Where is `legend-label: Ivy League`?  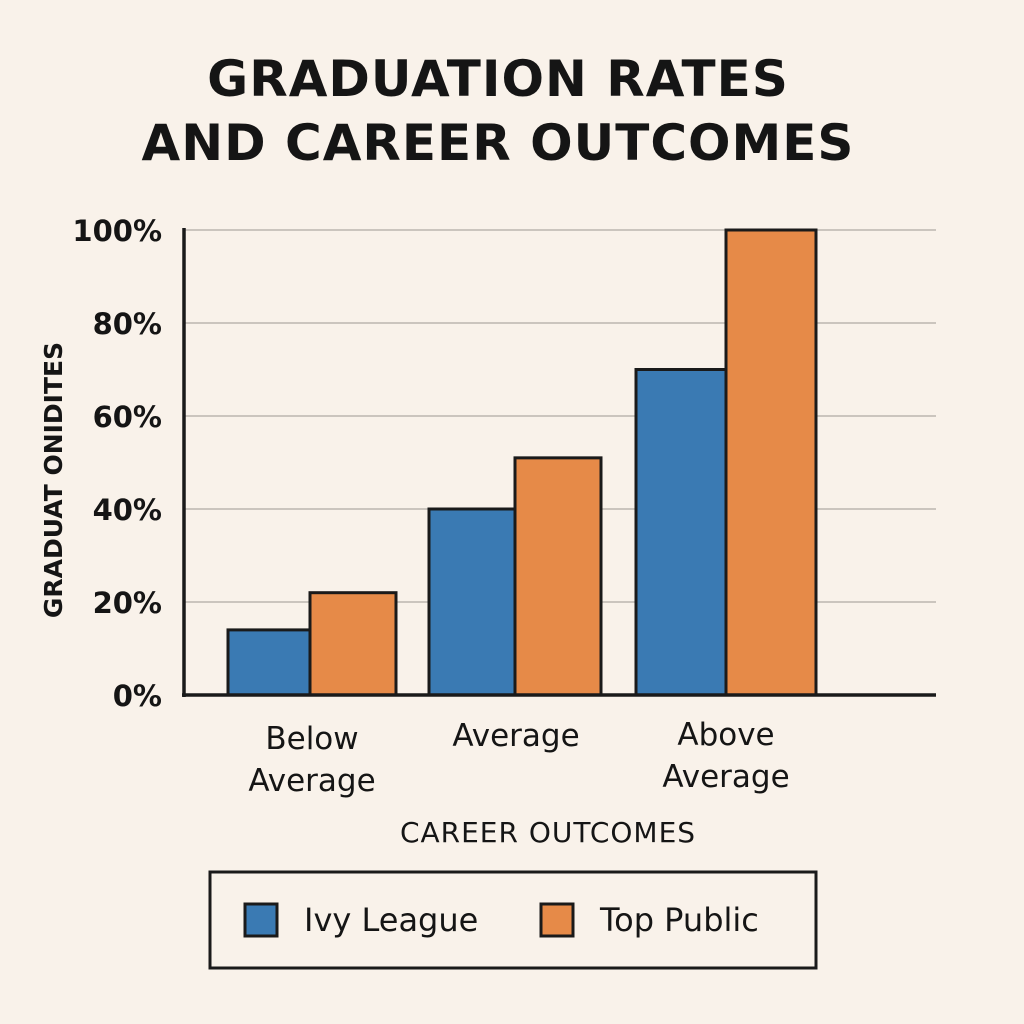
legend-label: Ivy League is located at coordinates (391, 920).